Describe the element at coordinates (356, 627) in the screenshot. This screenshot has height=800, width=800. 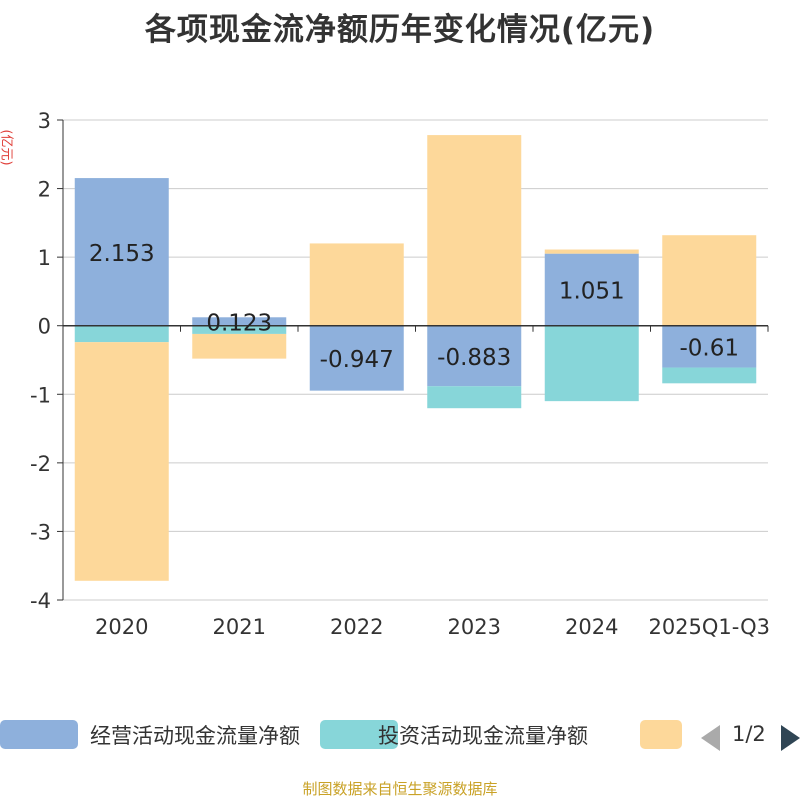
I see `x-tick-label: 2022` at that location.